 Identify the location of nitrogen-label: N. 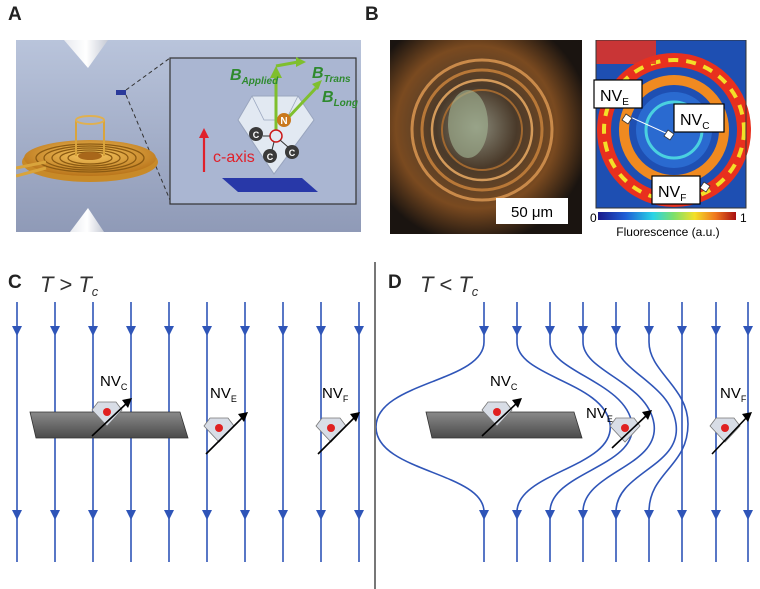
(283, 121).